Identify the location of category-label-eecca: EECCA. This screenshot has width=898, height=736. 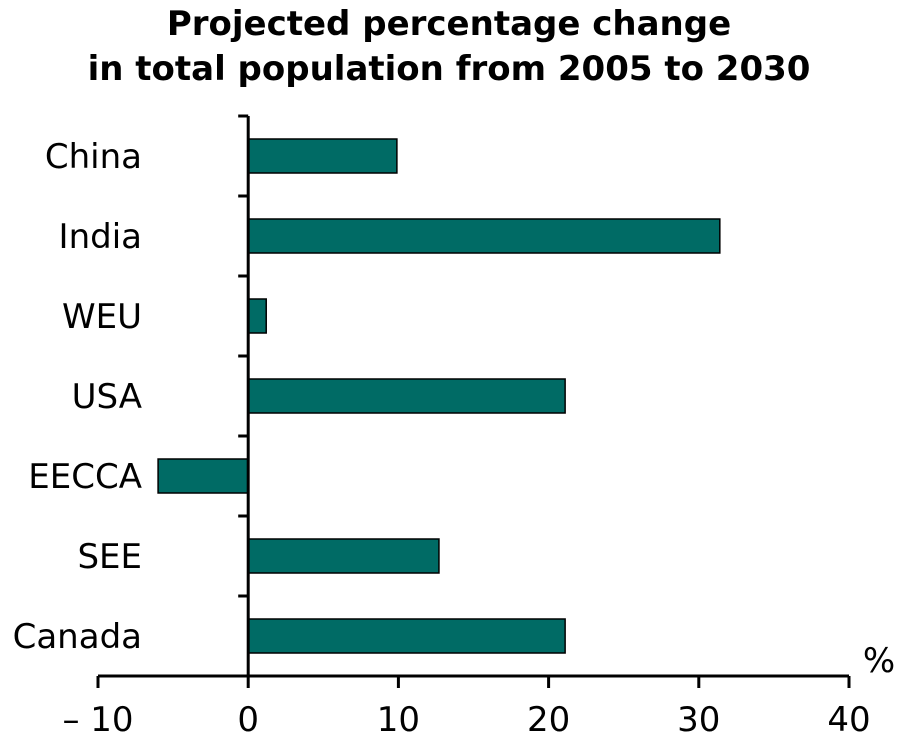
(85, 477).